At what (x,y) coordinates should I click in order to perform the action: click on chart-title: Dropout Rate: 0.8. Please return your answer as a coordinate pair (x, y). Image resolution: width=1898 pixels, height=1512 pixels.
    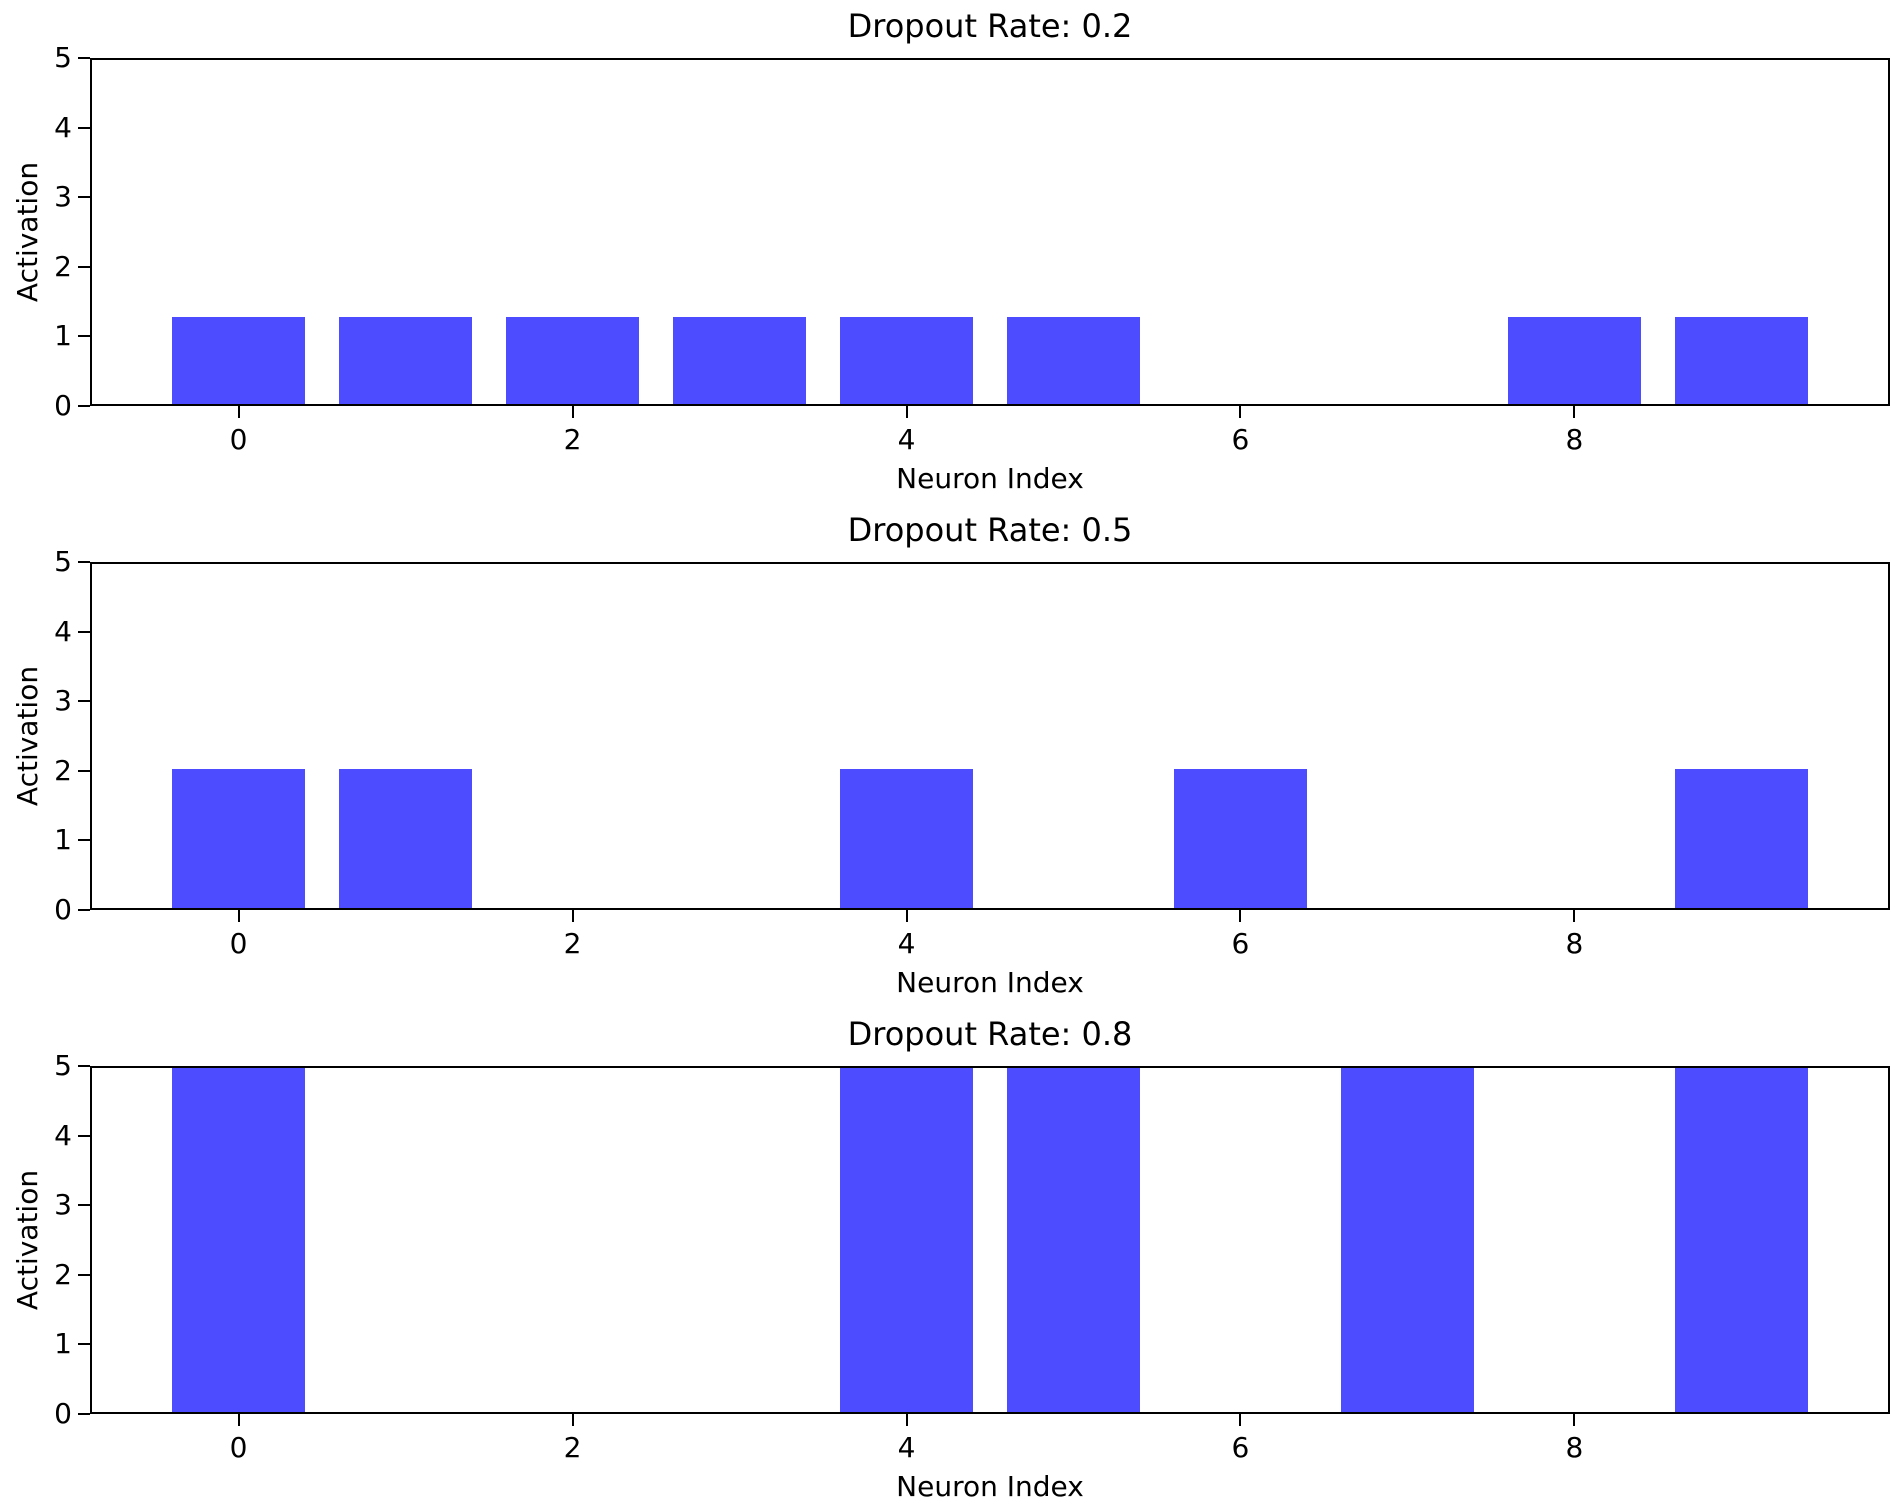
    Looking at the image, I should click on (990, 1034).